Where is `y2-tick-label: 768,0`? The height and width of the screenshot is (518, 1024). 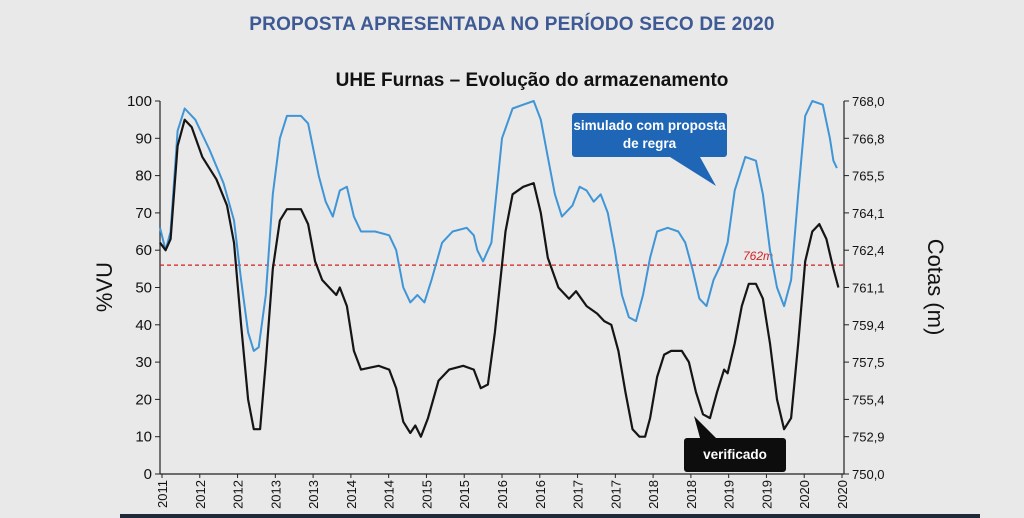 y2-tick-label: 768,0 is located at coordinates (868, 101).